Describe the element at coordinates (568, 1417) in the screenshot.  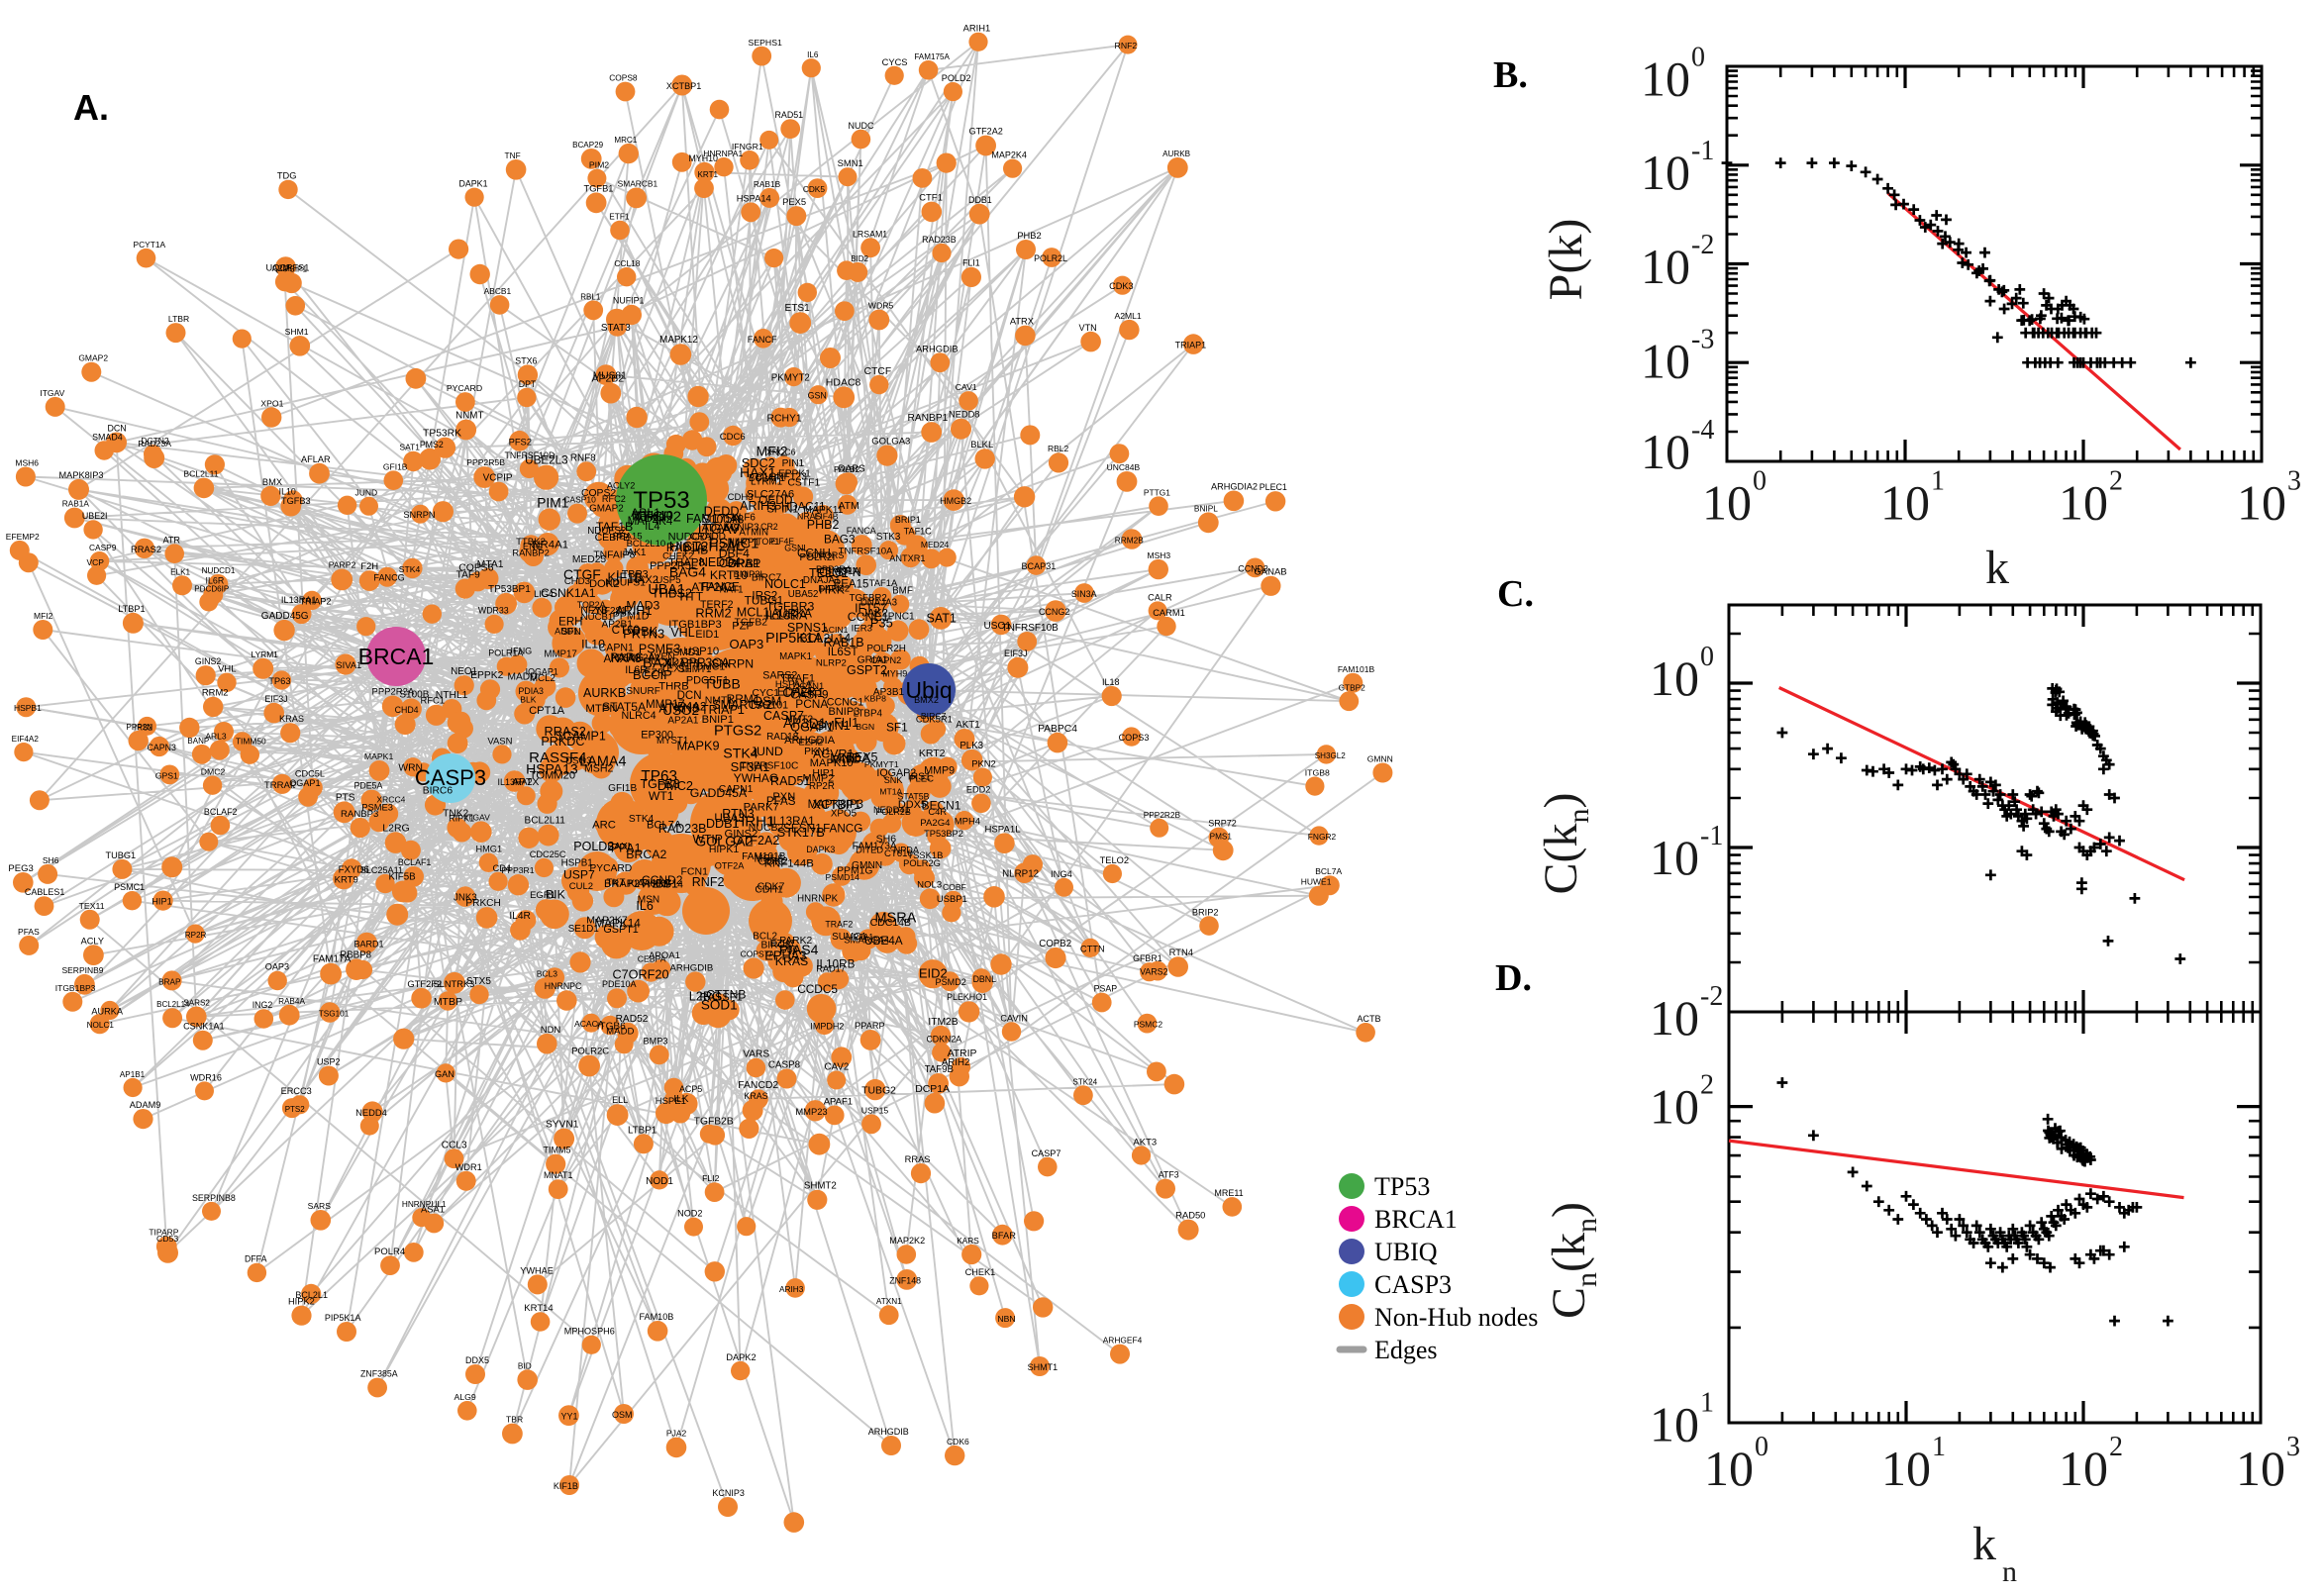
I see `svg-text: YY1` at that location.